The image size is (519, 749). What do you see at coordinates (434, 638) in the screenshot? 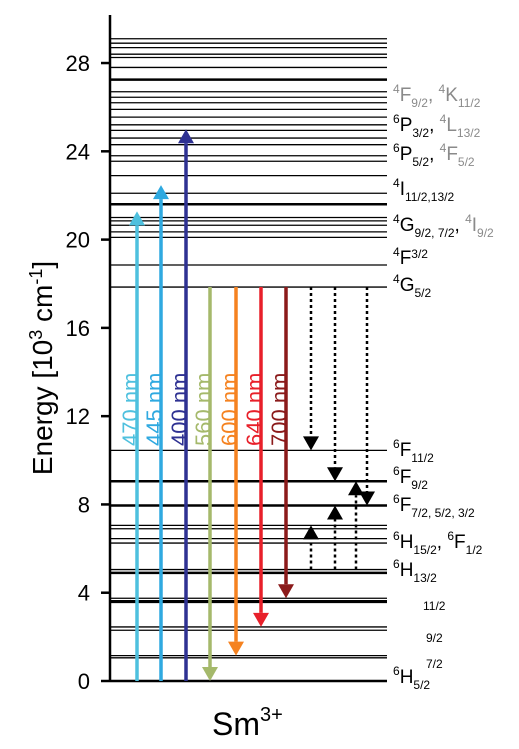
I see `term-label-9-2: 9/2` at bounding box center [434, 638].